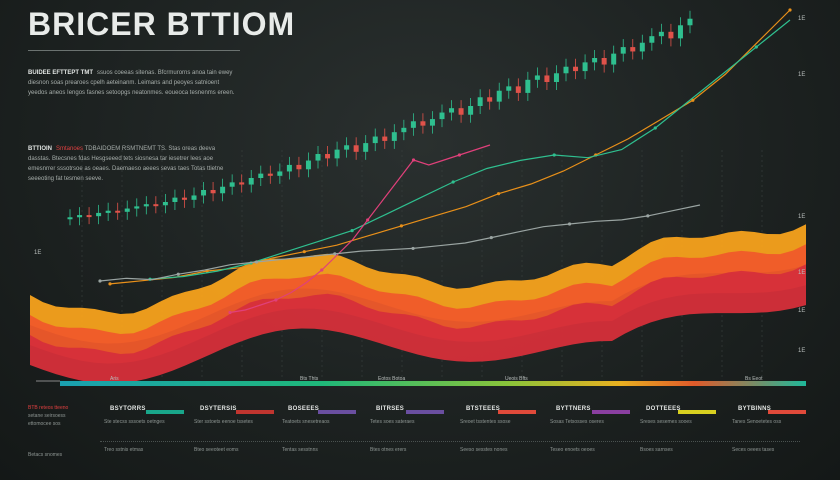 The width and height of the screenshot is (840, 480). Describe the element at coordinates (40, 149) in the screenshot. I see `paragraph-2-head: BTTIOIN` at that location.